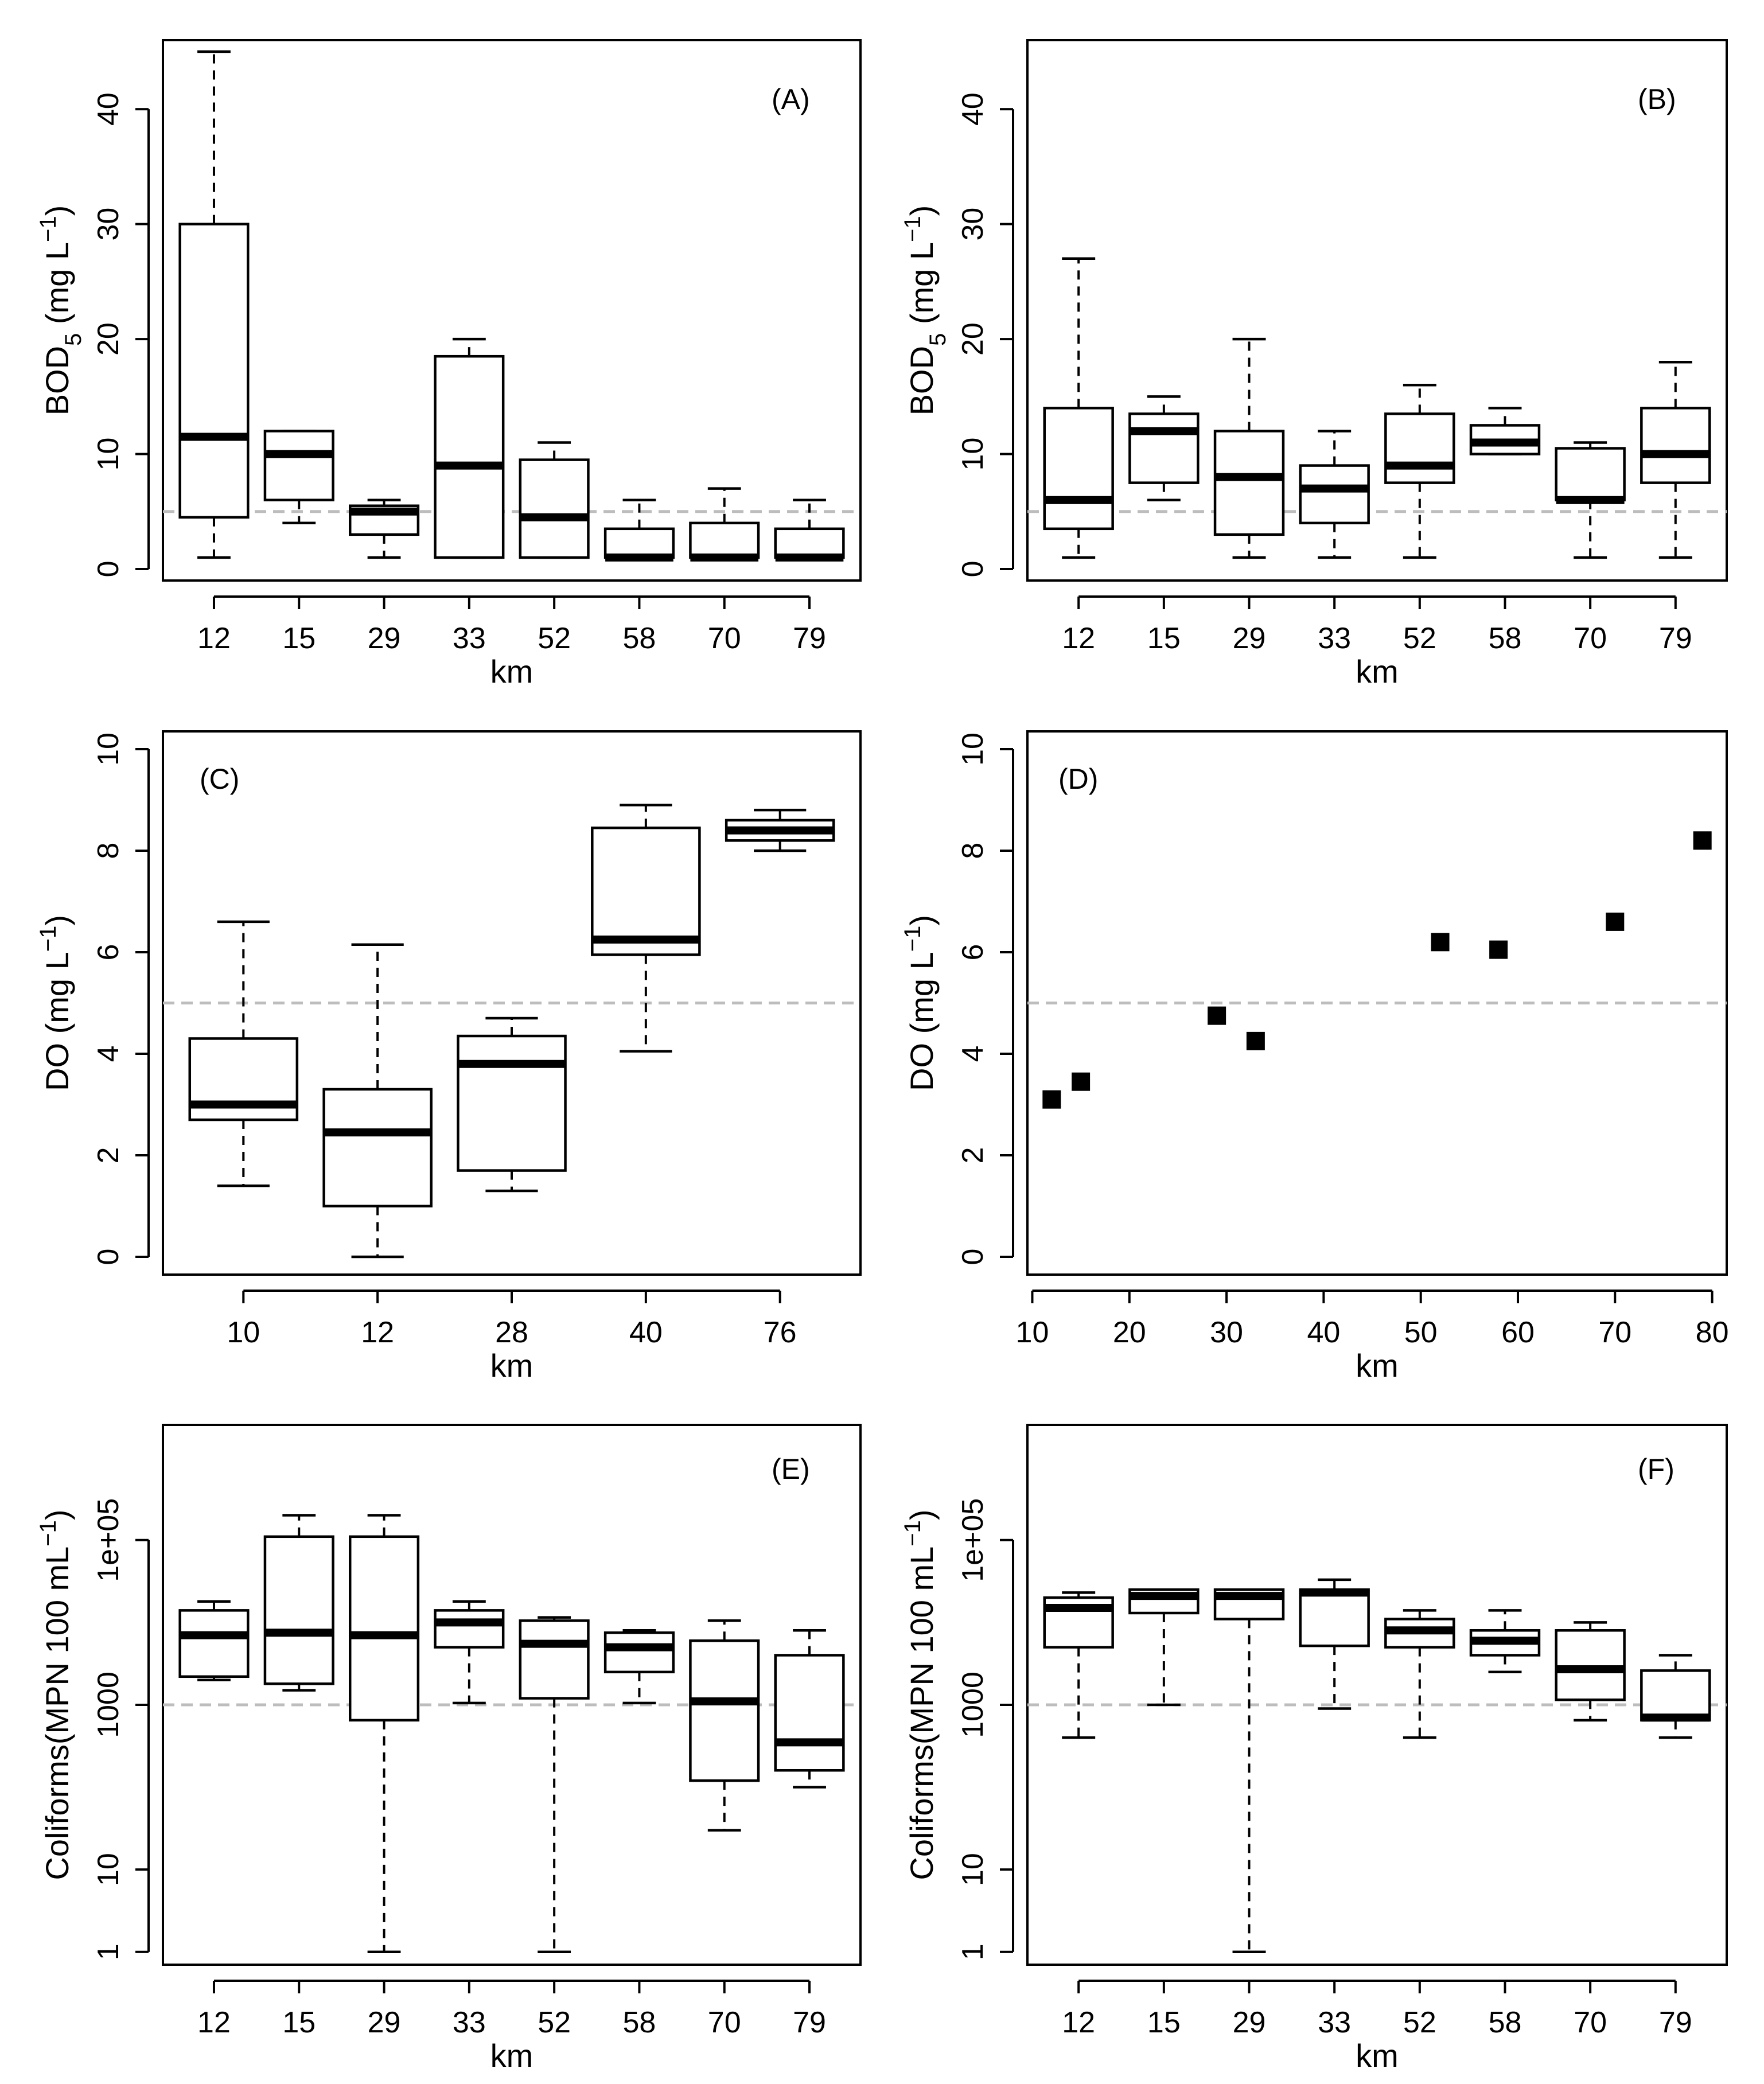 This screenshot has height=2084, width=1764. I want to click on panel-label: (F), so click(1656, 1469).